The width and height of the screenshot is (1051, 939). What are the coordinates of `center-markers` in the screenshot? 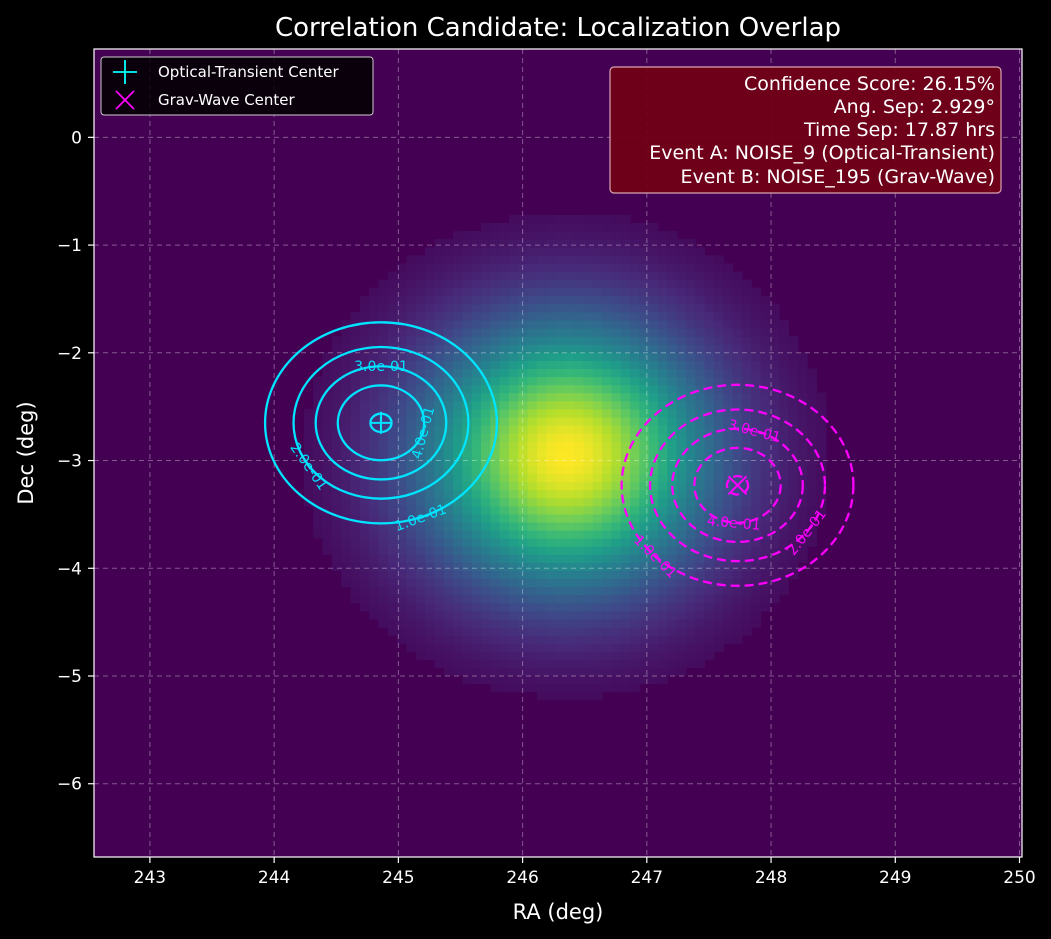 It's located at (558, 453).